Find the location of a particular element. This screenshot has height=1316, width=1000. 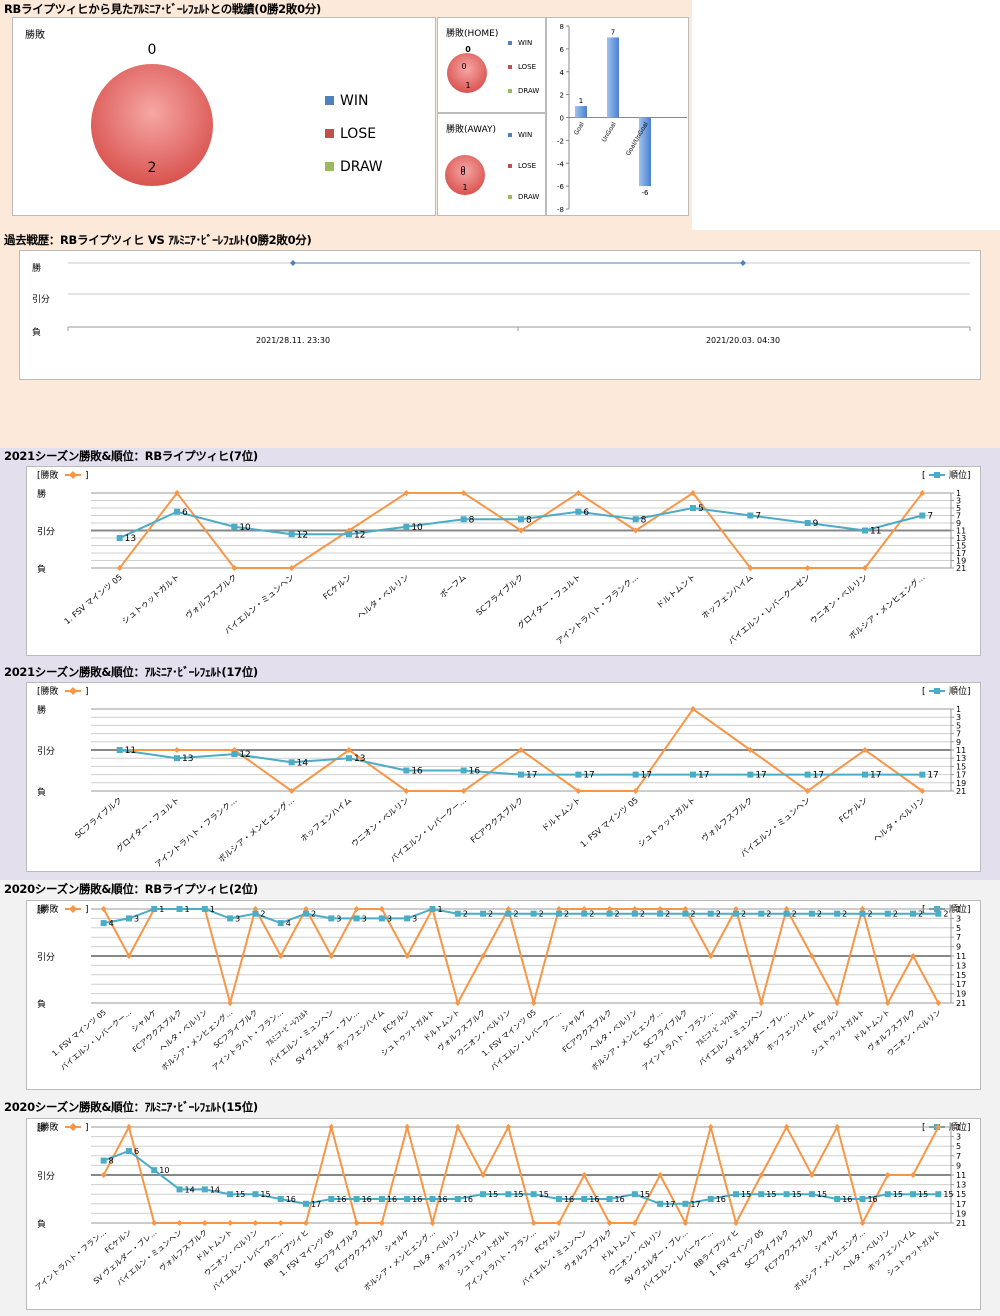

legend-right-label: 順位] is located at coordinates (960, 691).